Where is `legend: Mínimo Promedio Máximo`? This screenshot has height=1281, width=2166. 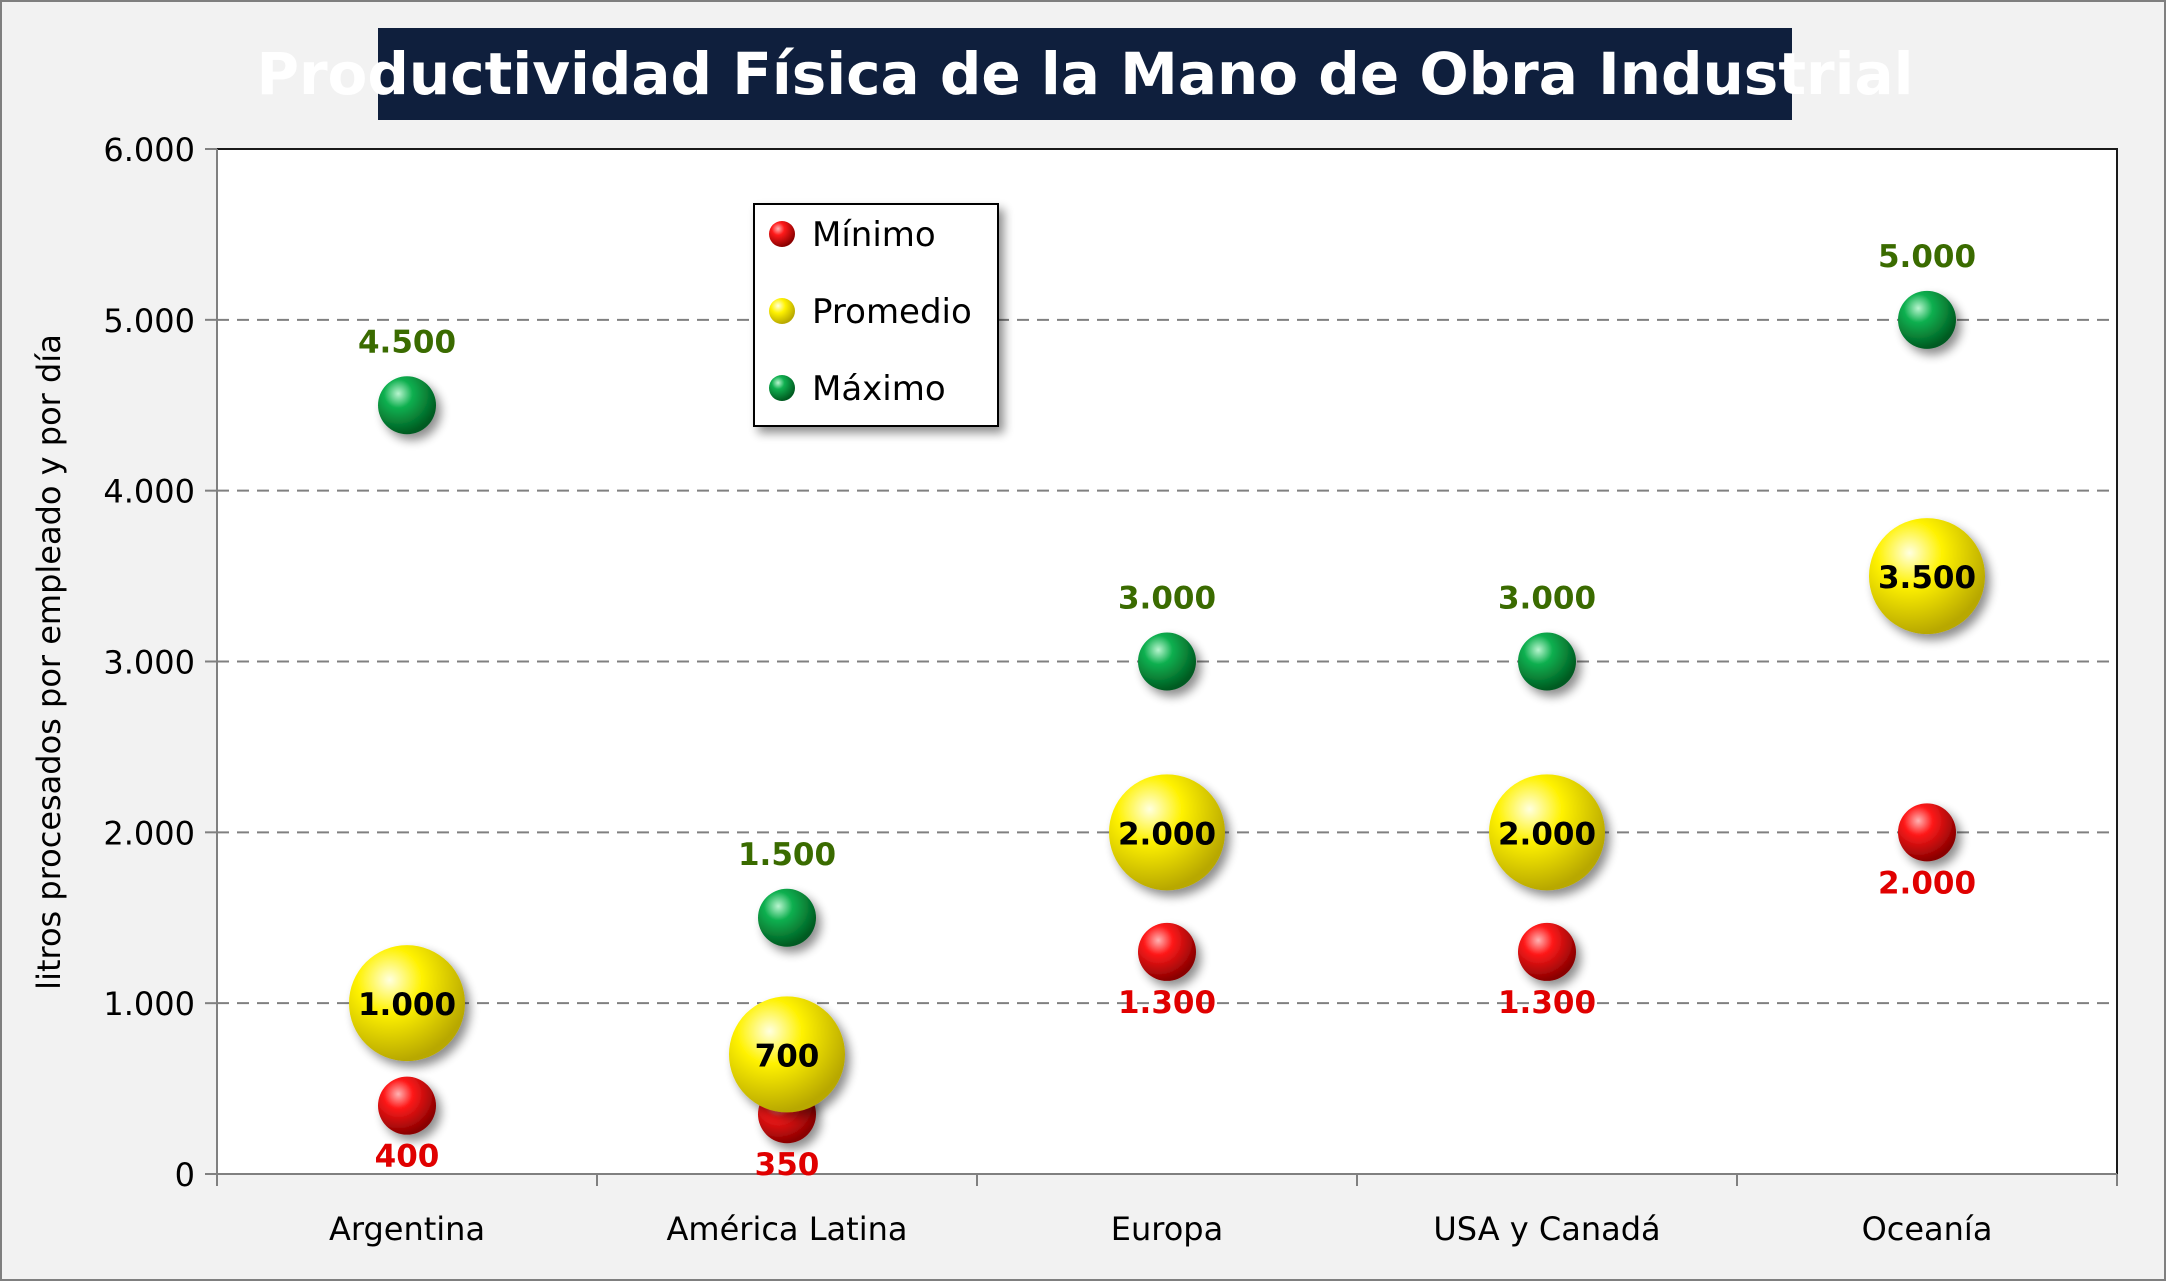 legend: Mínimo Promedio Máximo is located at coordinates (876, 315).